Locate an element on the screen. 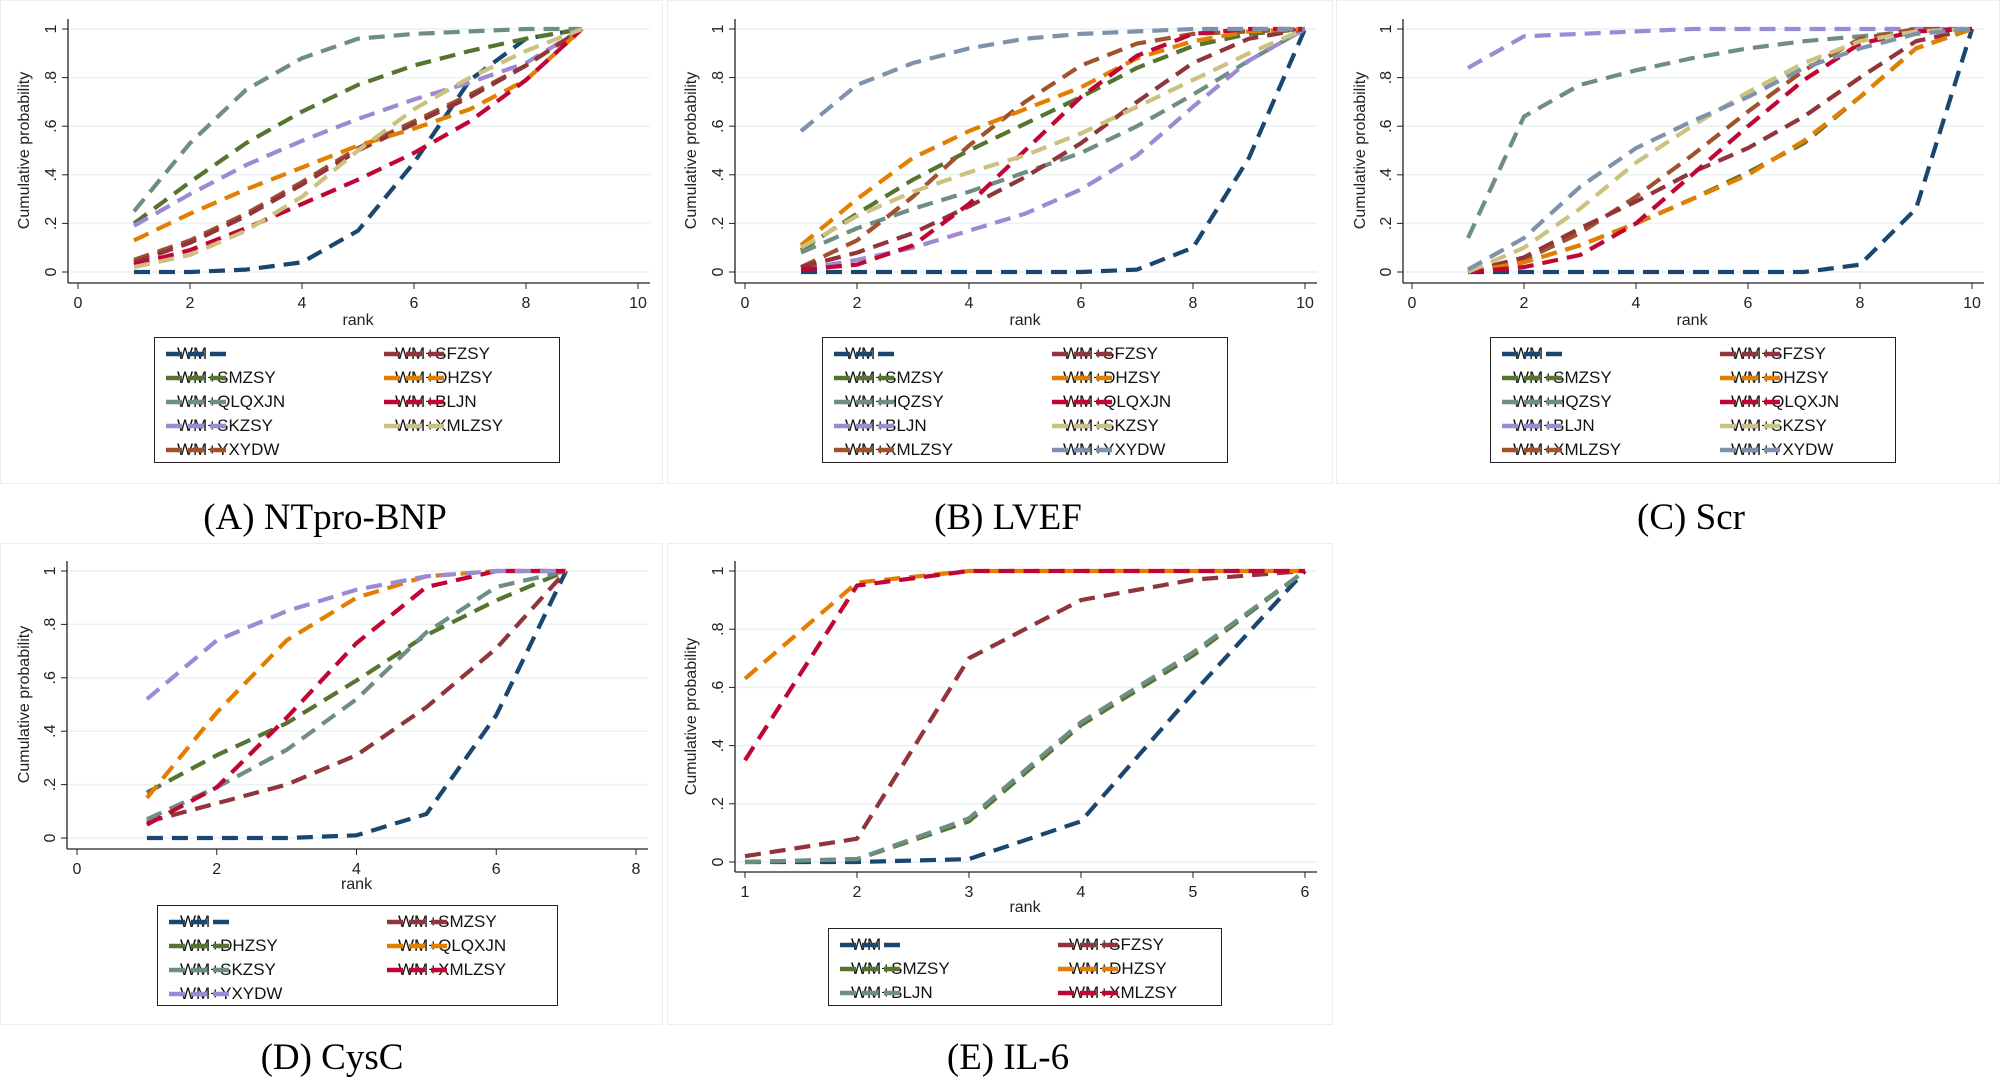 Image resolution: width=2000 pixels, height=1080 pixels. legend-label: WM+YXYDW is located at coordinates (1114, 449).